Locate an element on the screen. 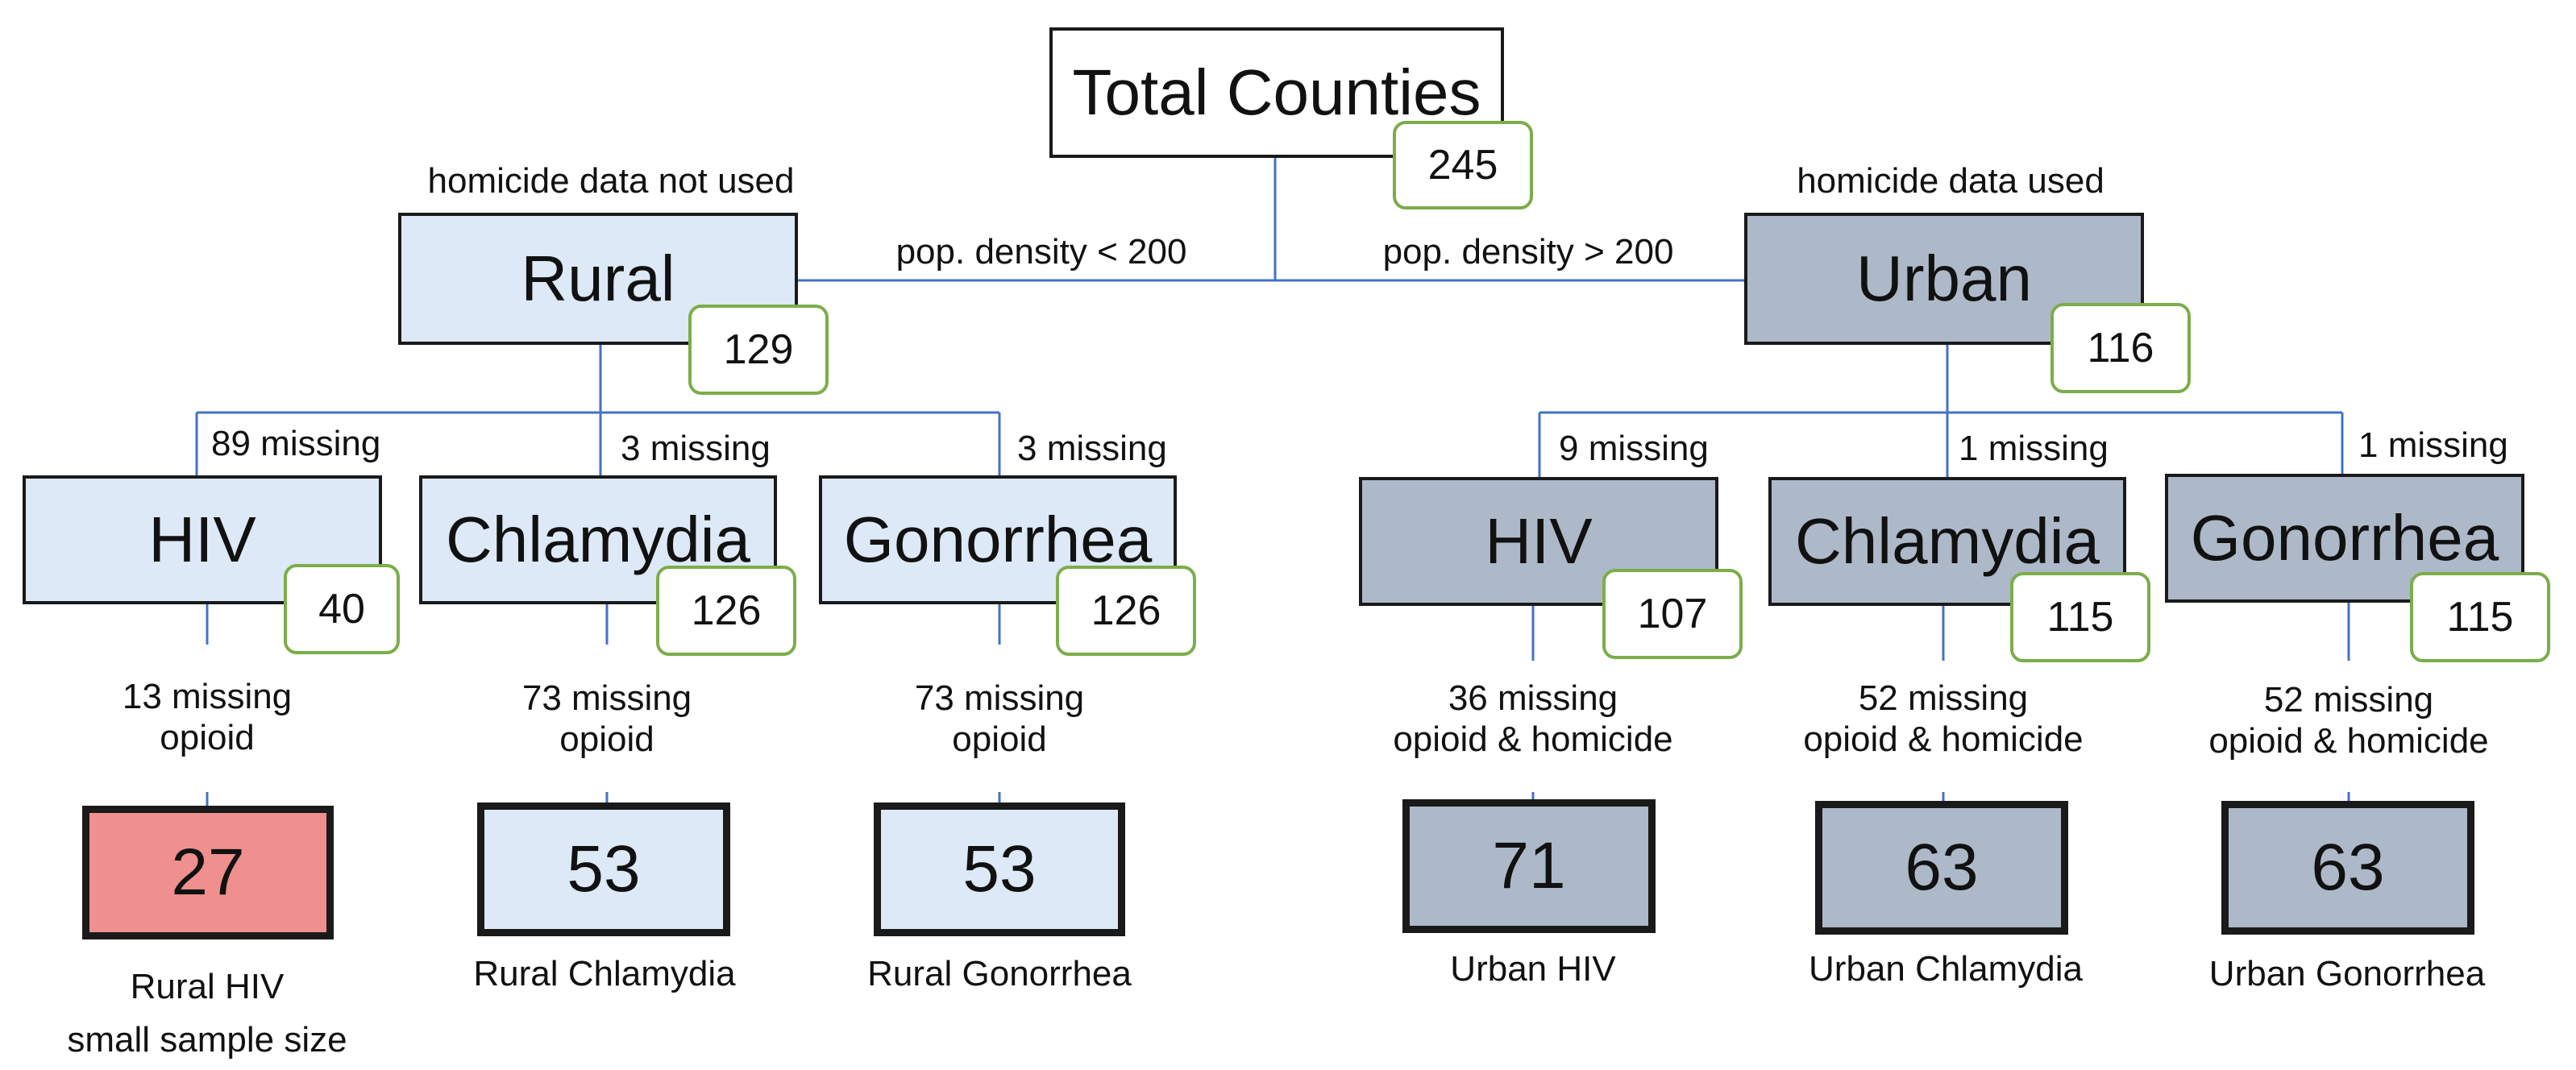 This screenshot has width=2576, height=1070. urban-hiv-missing: 9 missing is located at coordinates (1634, 448).